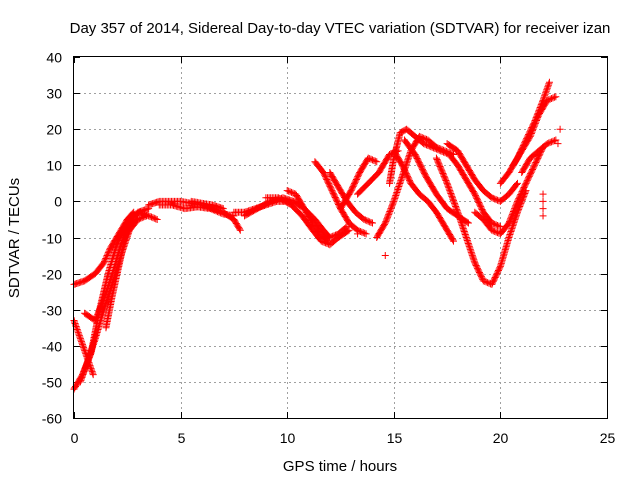 The image size is (640, 480). Describe the element at coordinates (54, 94) in the screenshot. I see `y-tick-label: 30` at that location.